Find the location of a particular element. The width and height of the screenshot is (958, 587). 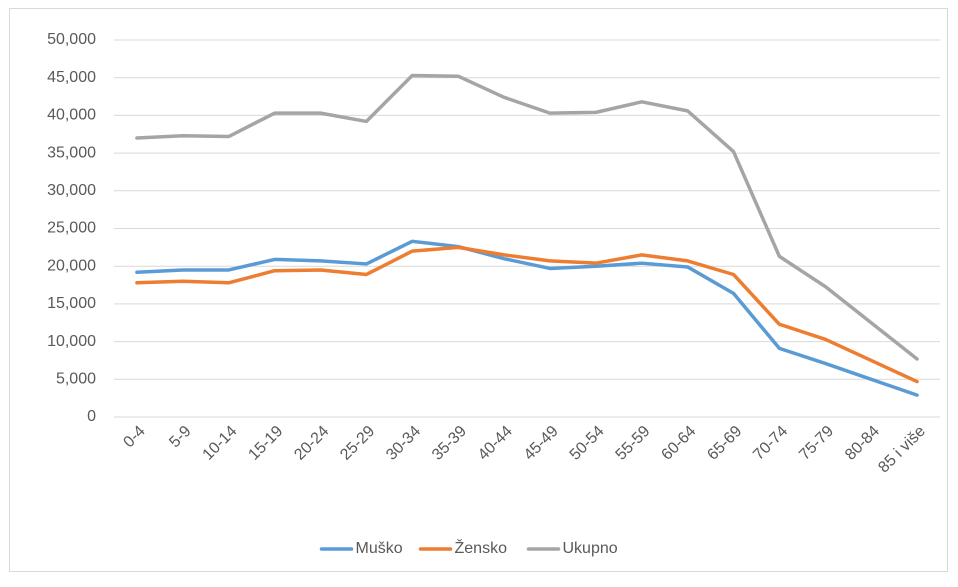

y-tick-label: 35,000 is located at coordinates (71, 152).